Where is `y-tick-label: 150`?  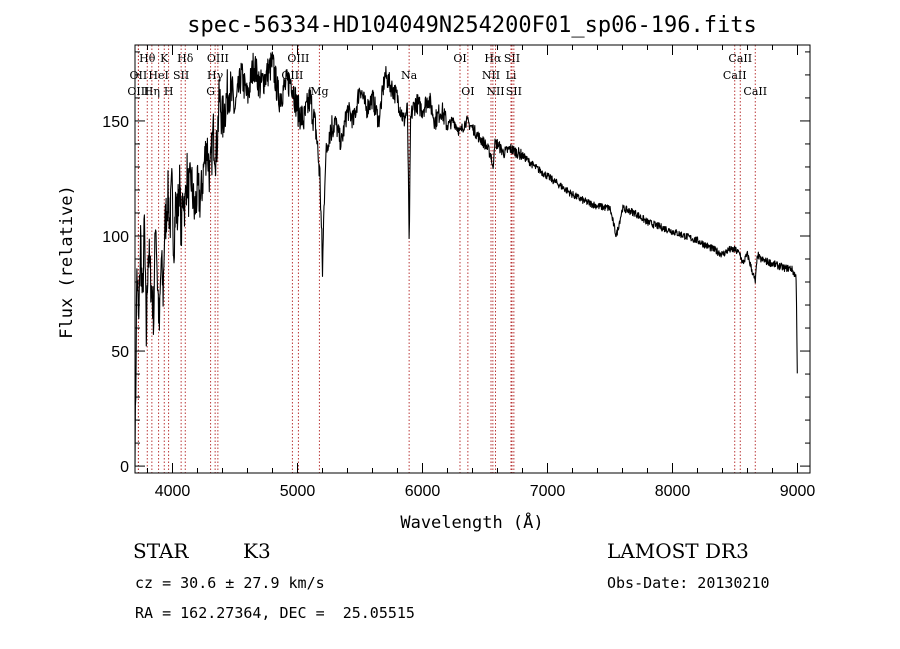 y-tick-label: 150 is located at coordinates (115, 122).